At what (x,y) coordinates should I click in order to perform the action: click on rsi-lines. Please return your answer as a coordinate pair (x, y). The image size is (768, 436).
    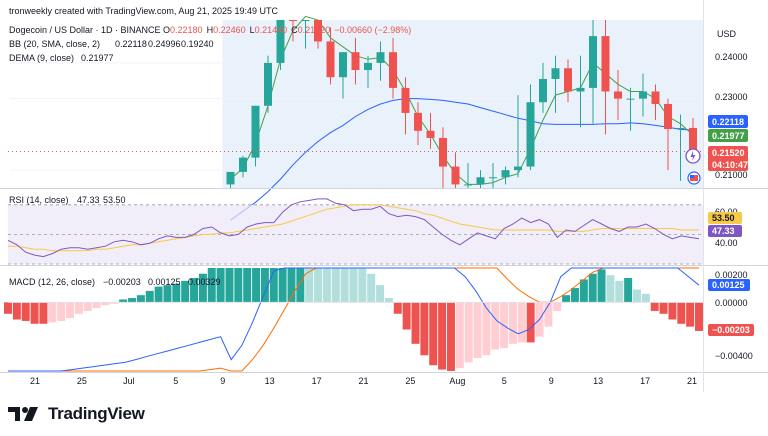
    Looking at the image, I should click on (353, 228).